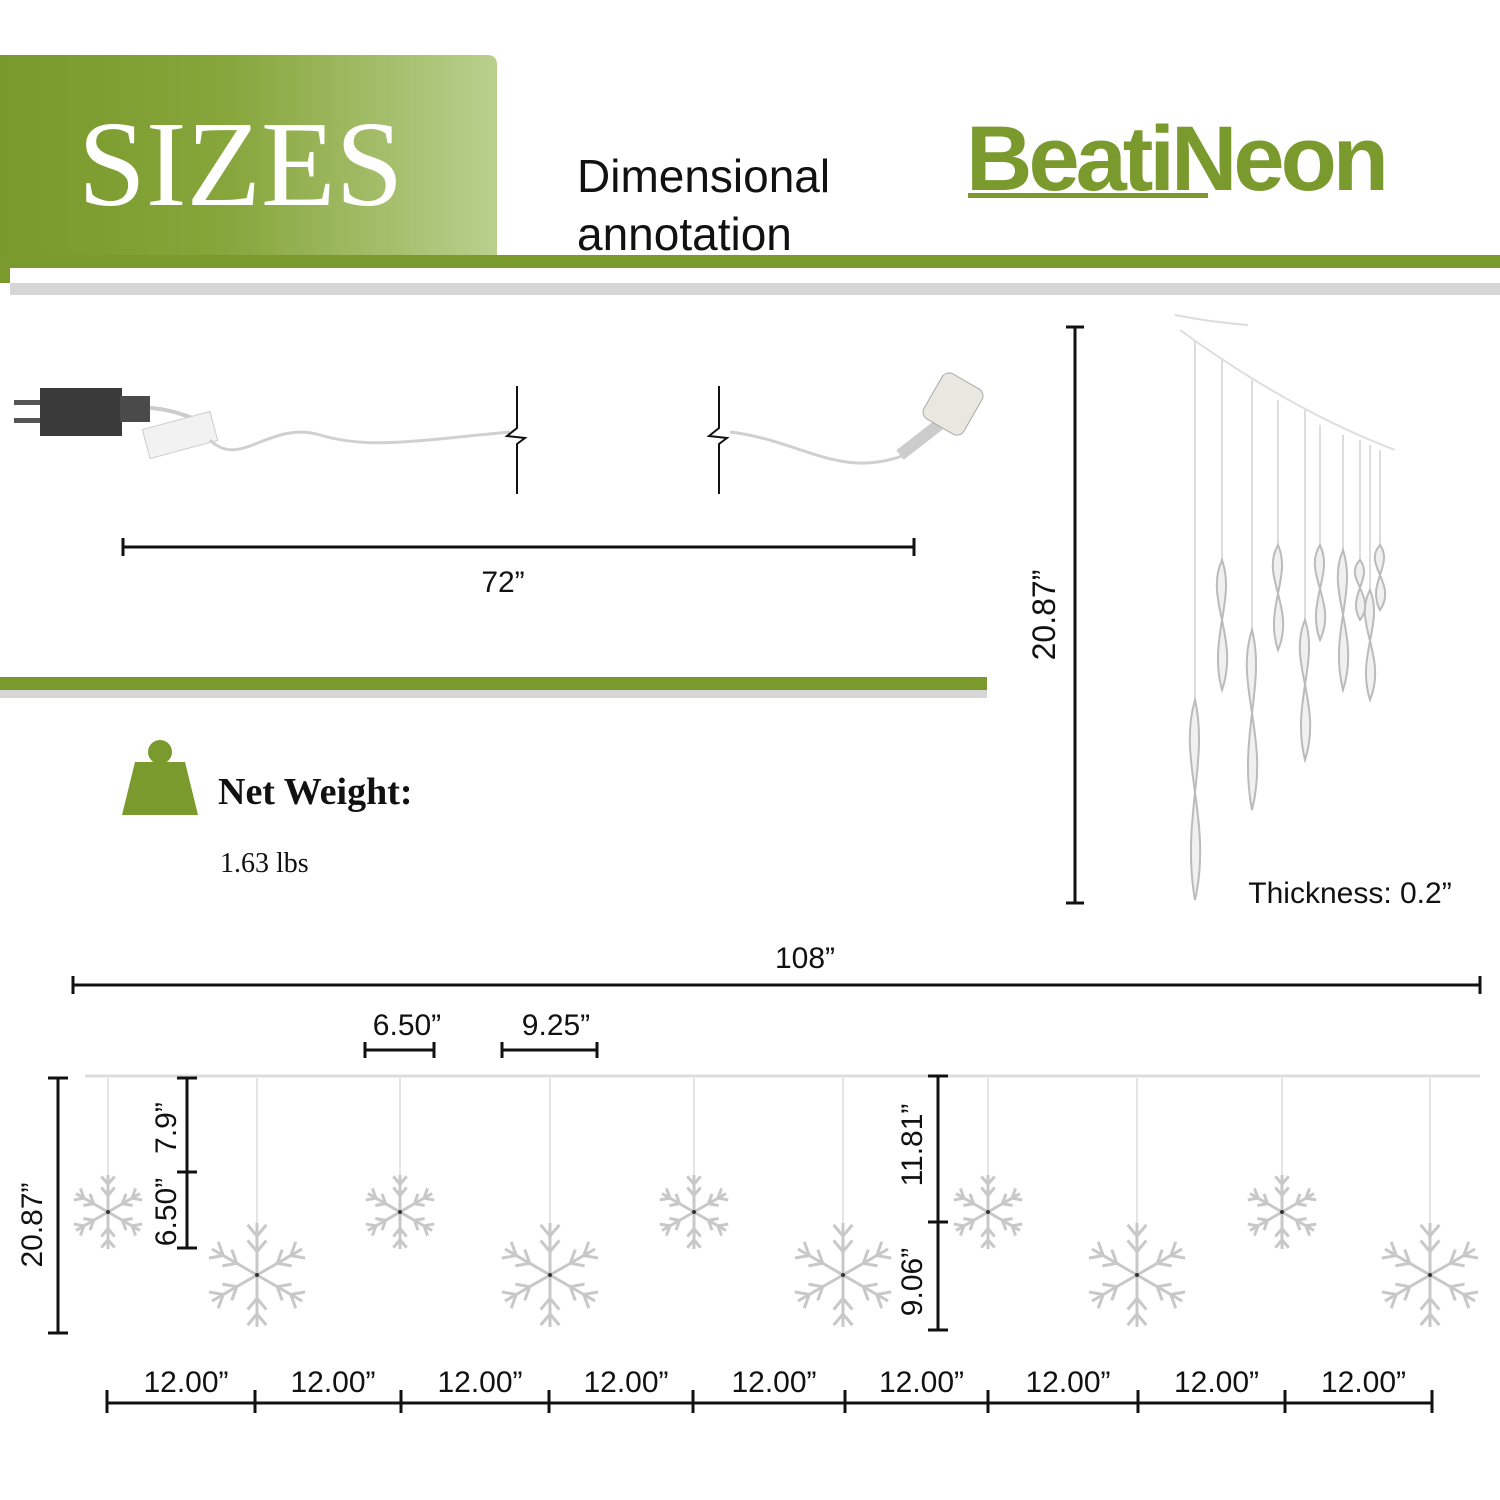  What do you see at coordinates (5, 269) in the screenshot?
I see `header-rule-left` at bounding box center [5, 269].